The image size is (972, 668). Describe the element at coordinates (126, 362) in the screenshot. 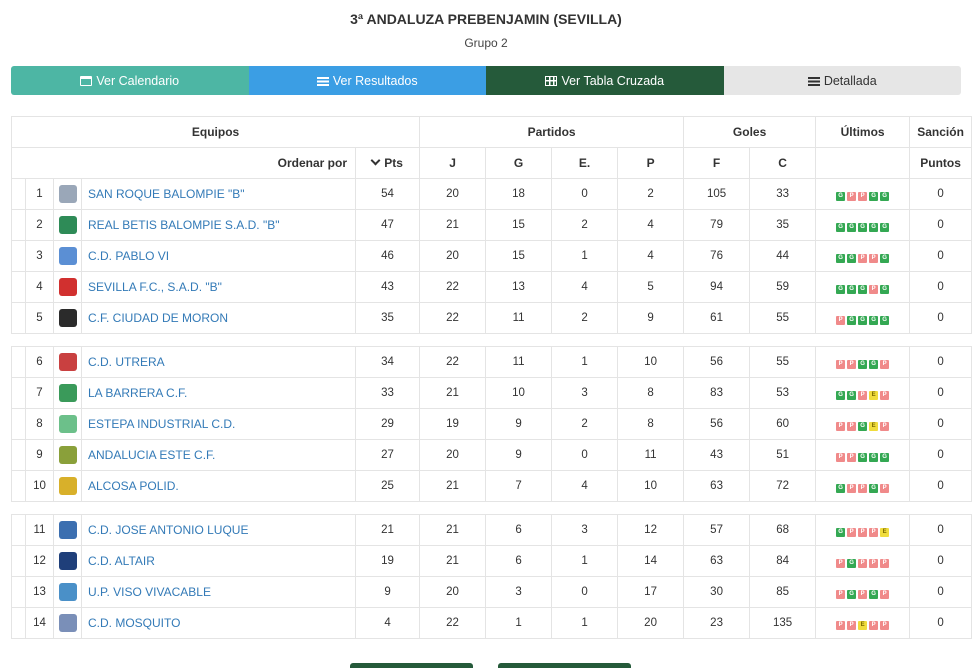

I see `team-link: C.D. UTRERA` at that location.